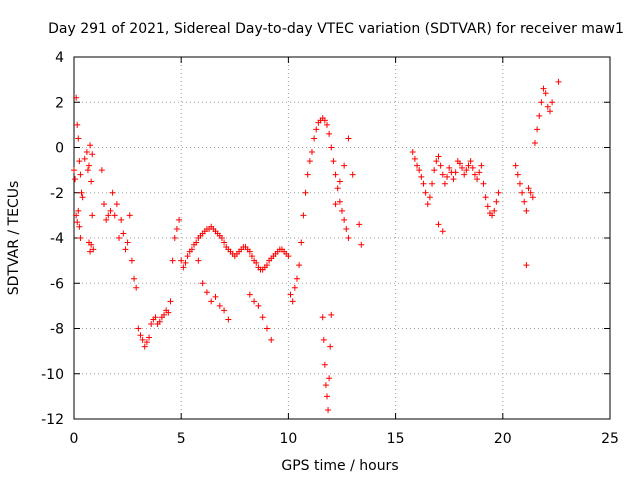 The height and width of the screenshot is (480, 640). What do you see at coordinates (57, 284) in the screenshot?
I see `y-tick-label: -6` at bounding box center [57, 284].